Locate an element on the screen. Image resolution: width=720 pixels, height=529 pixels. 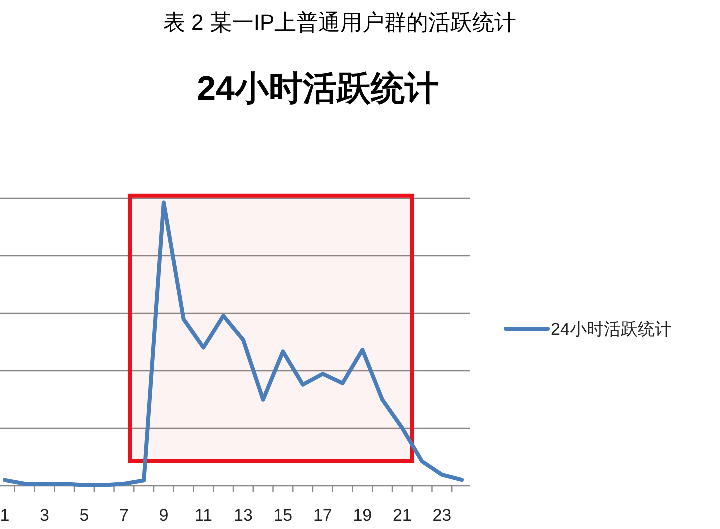
x-tick-label: 7 is located at coordinates (124, 515).